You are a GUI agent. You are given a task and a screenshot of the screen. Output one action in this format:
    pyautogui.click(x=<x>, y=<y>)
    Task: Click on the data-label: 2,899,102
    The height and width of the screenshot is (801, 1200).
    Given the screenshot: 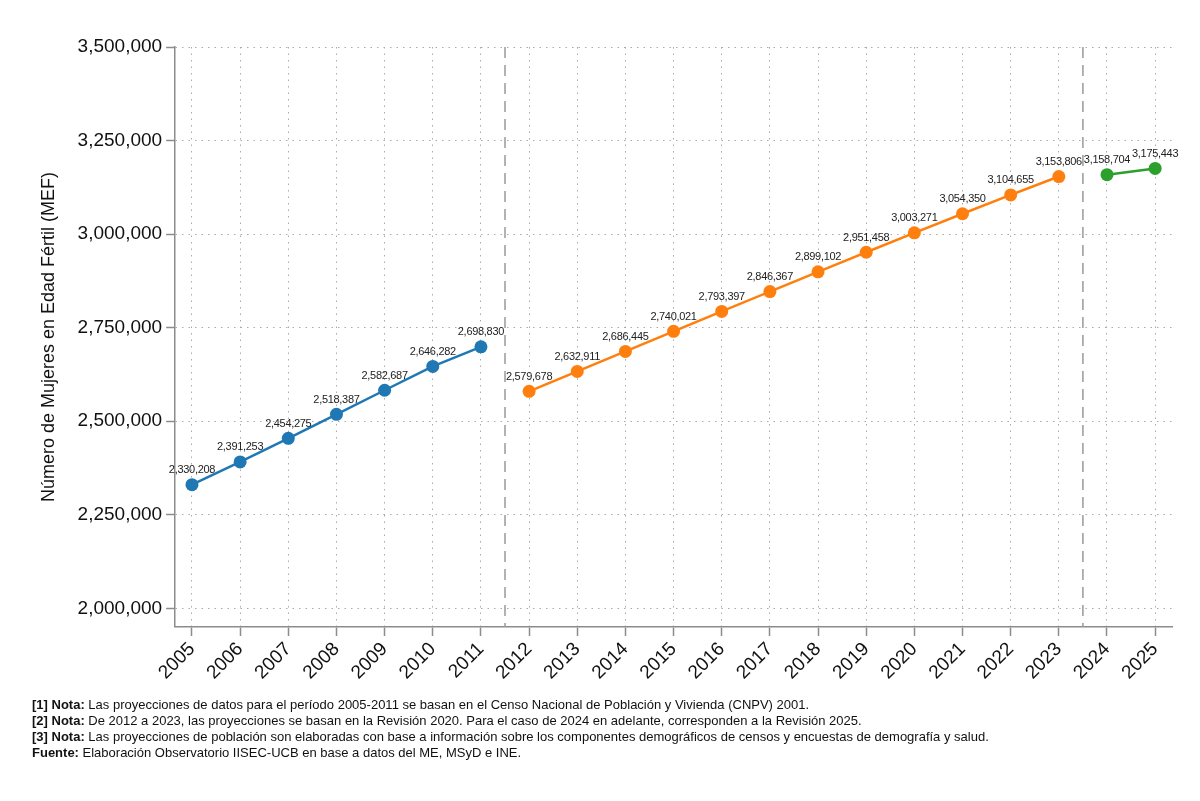 What is the action you would take?
    pyautogui.click(x=818, y=256)
    